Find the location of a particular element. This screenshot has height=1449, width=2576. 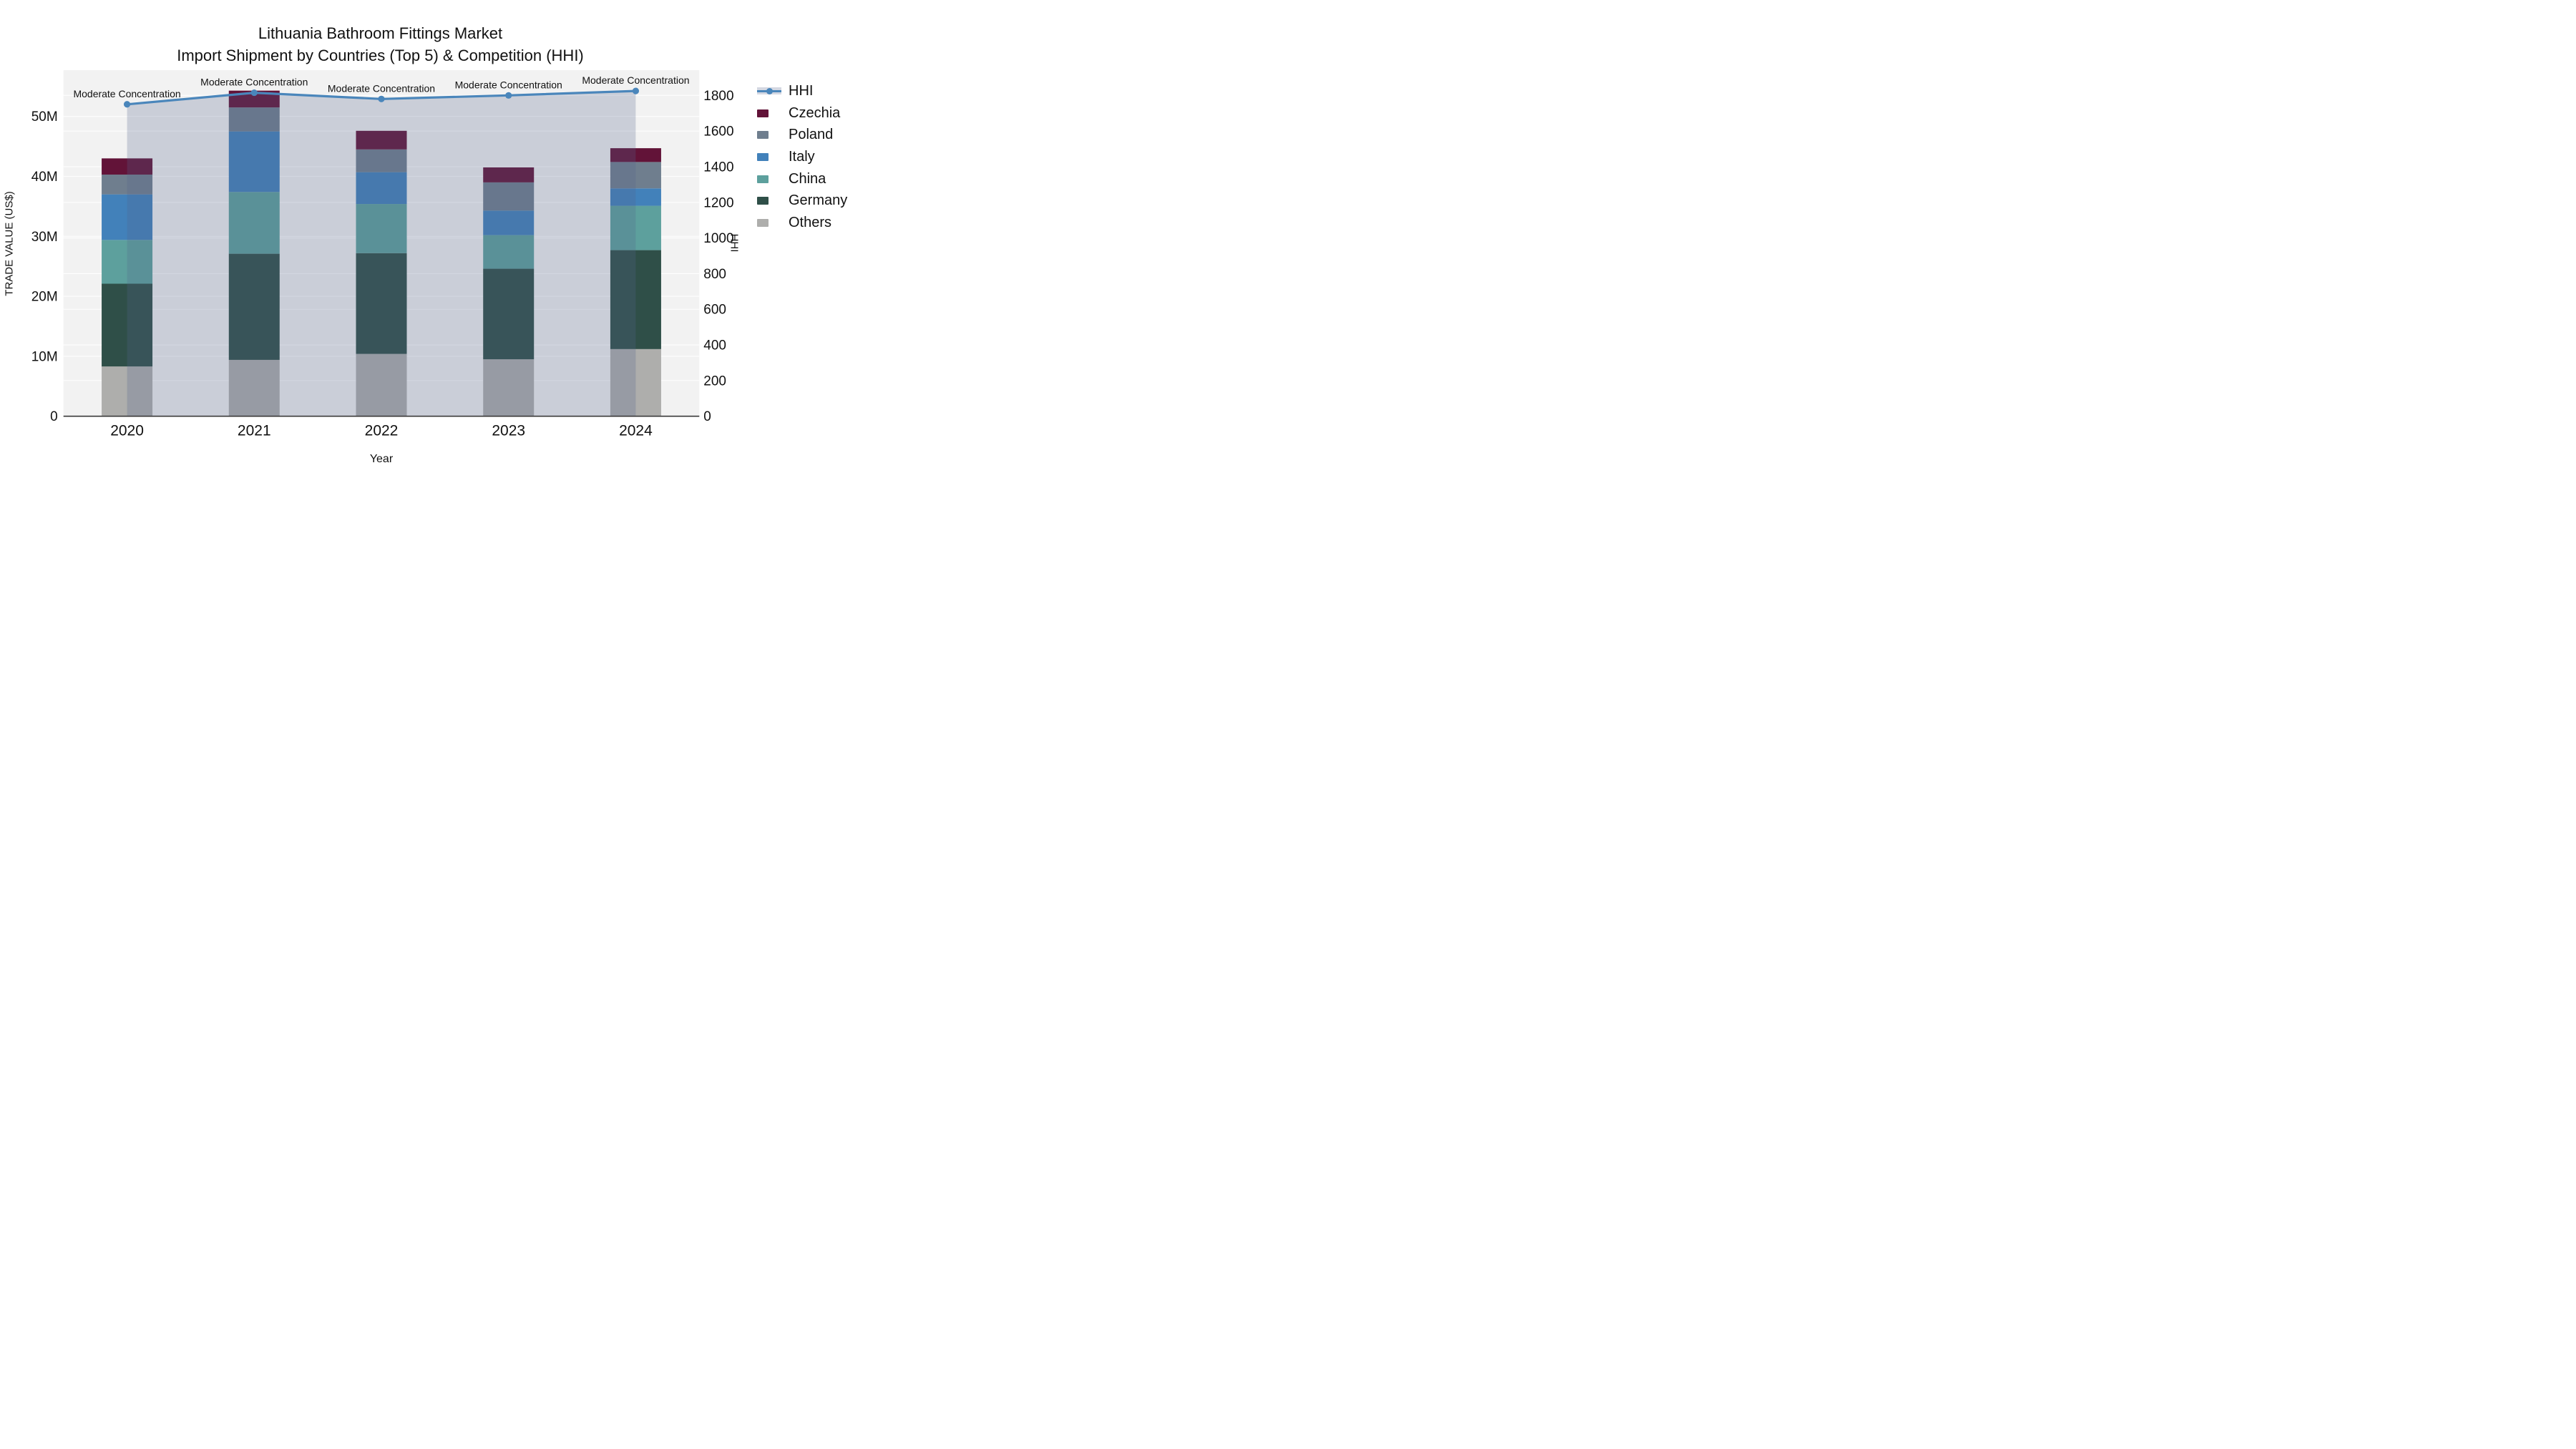

bar-segment-china-2020 is located at coordinates (127, 262).